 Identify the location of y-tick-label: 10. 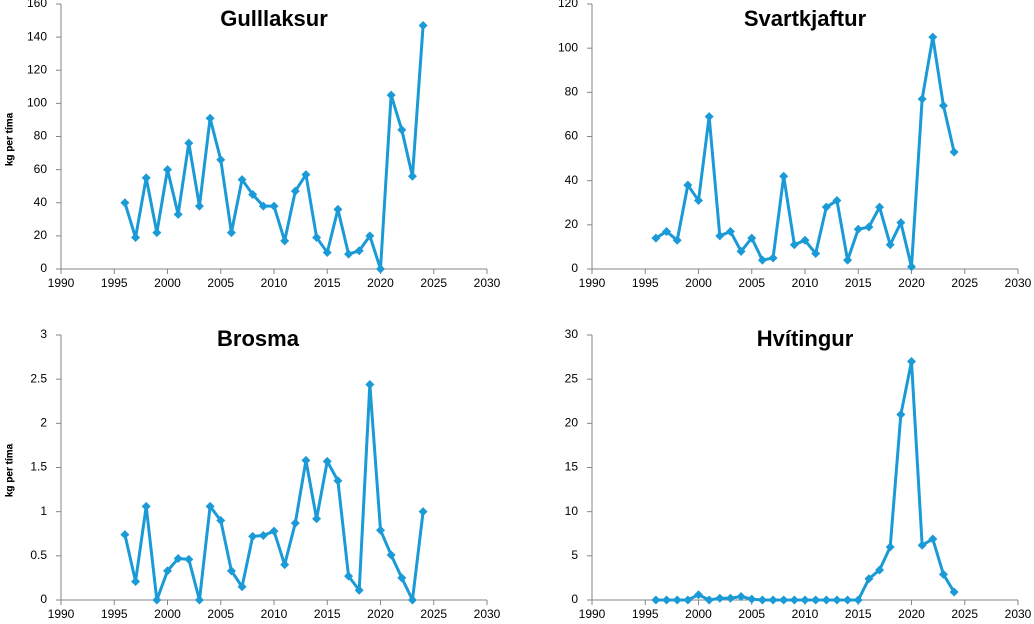
(572, 511).